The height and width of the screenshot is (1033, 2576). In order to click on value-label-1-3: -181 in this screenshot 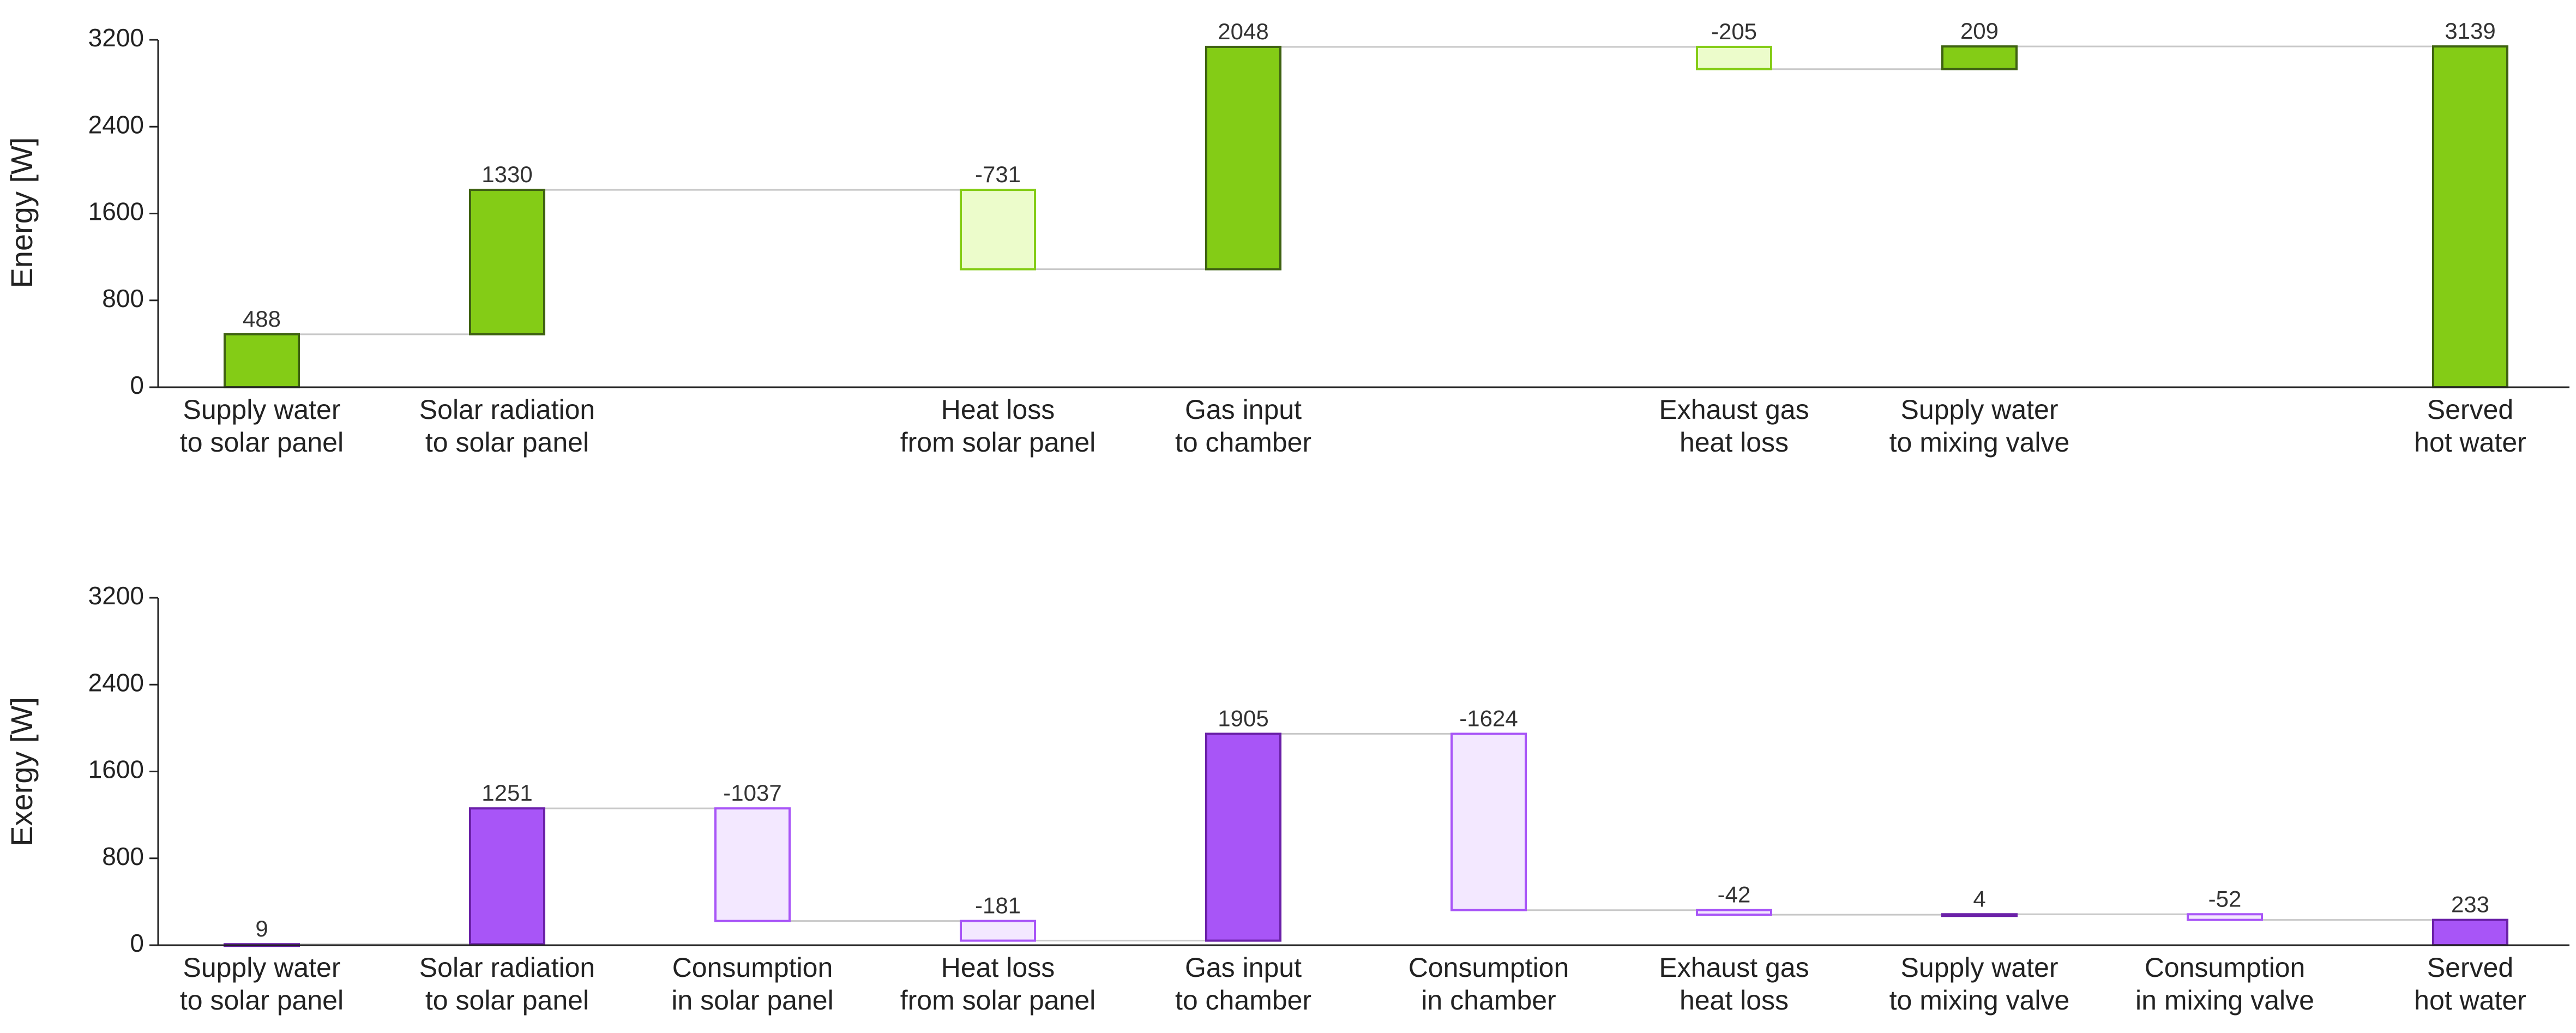, I will do `click(998, 905)`.